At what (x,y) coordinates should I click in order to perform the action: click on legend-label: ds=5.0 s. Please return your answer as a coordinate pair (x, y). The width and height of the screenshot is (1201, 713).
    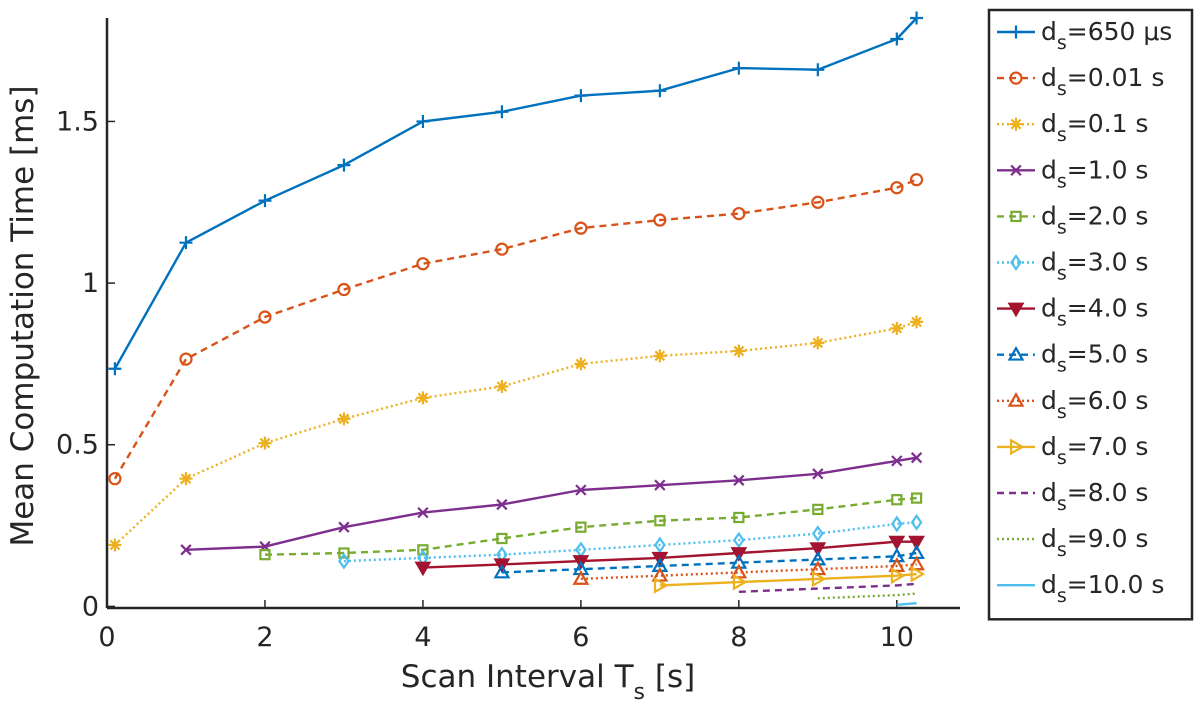
    Looking at the image, I should click on (1094, 358).